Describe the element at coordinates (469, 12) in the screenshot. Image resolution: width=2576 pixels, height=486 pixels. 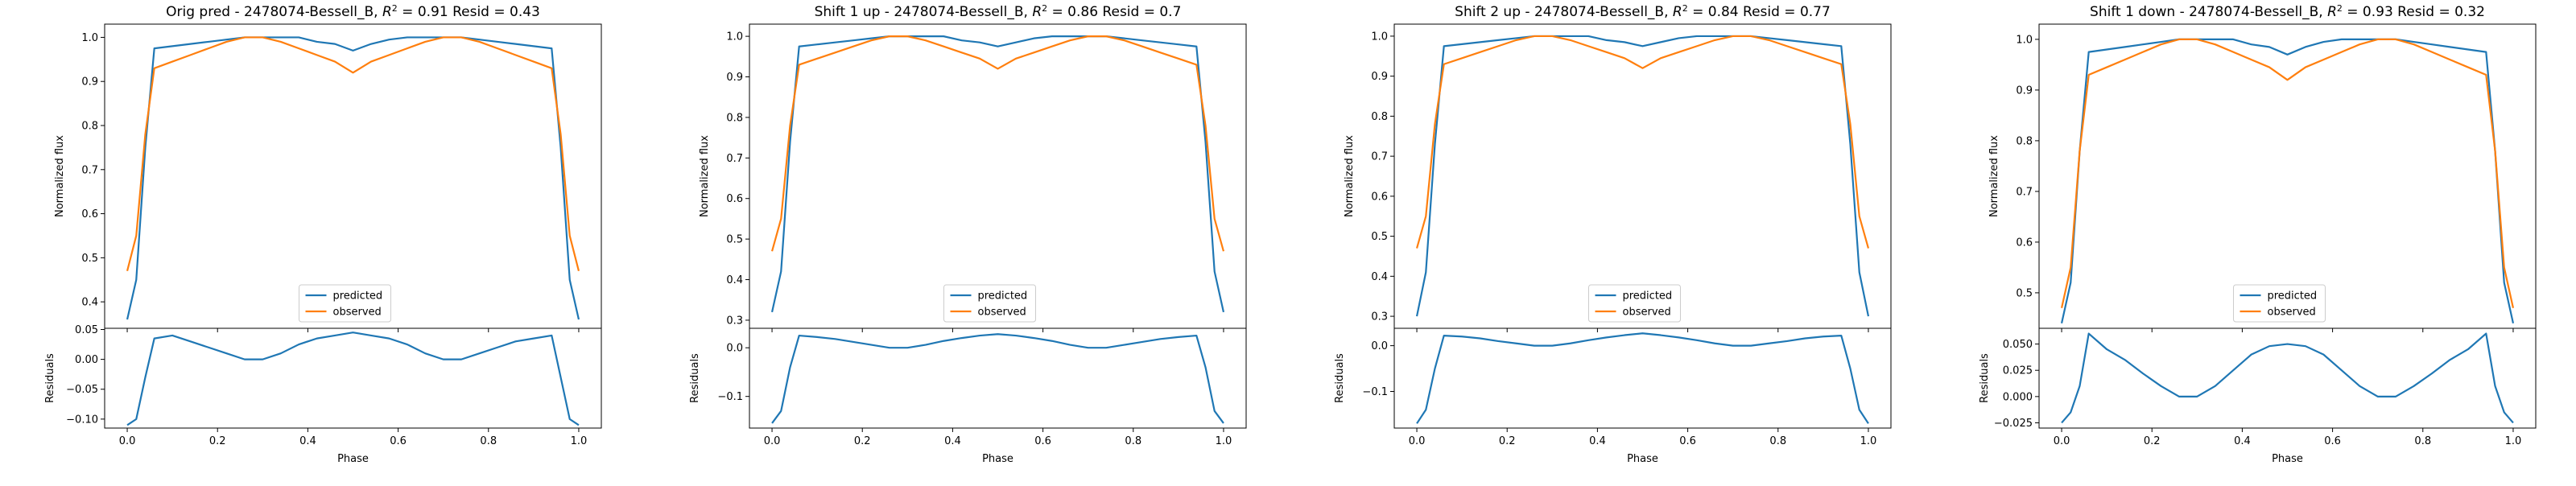
I see `title-rest: = 0.91 Resid = 0.43` at that location.